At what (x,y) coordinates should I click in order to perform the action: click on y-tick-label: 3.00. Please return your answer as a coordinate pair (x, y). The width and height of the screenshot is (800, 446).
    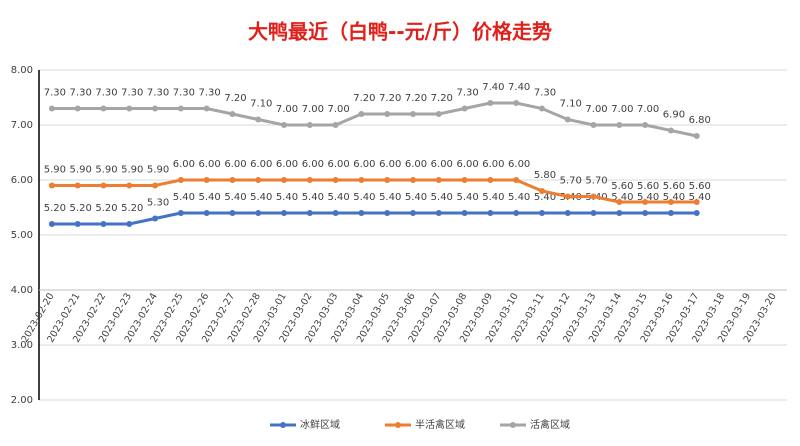
    Looking at the image, I should click on (22, 345).